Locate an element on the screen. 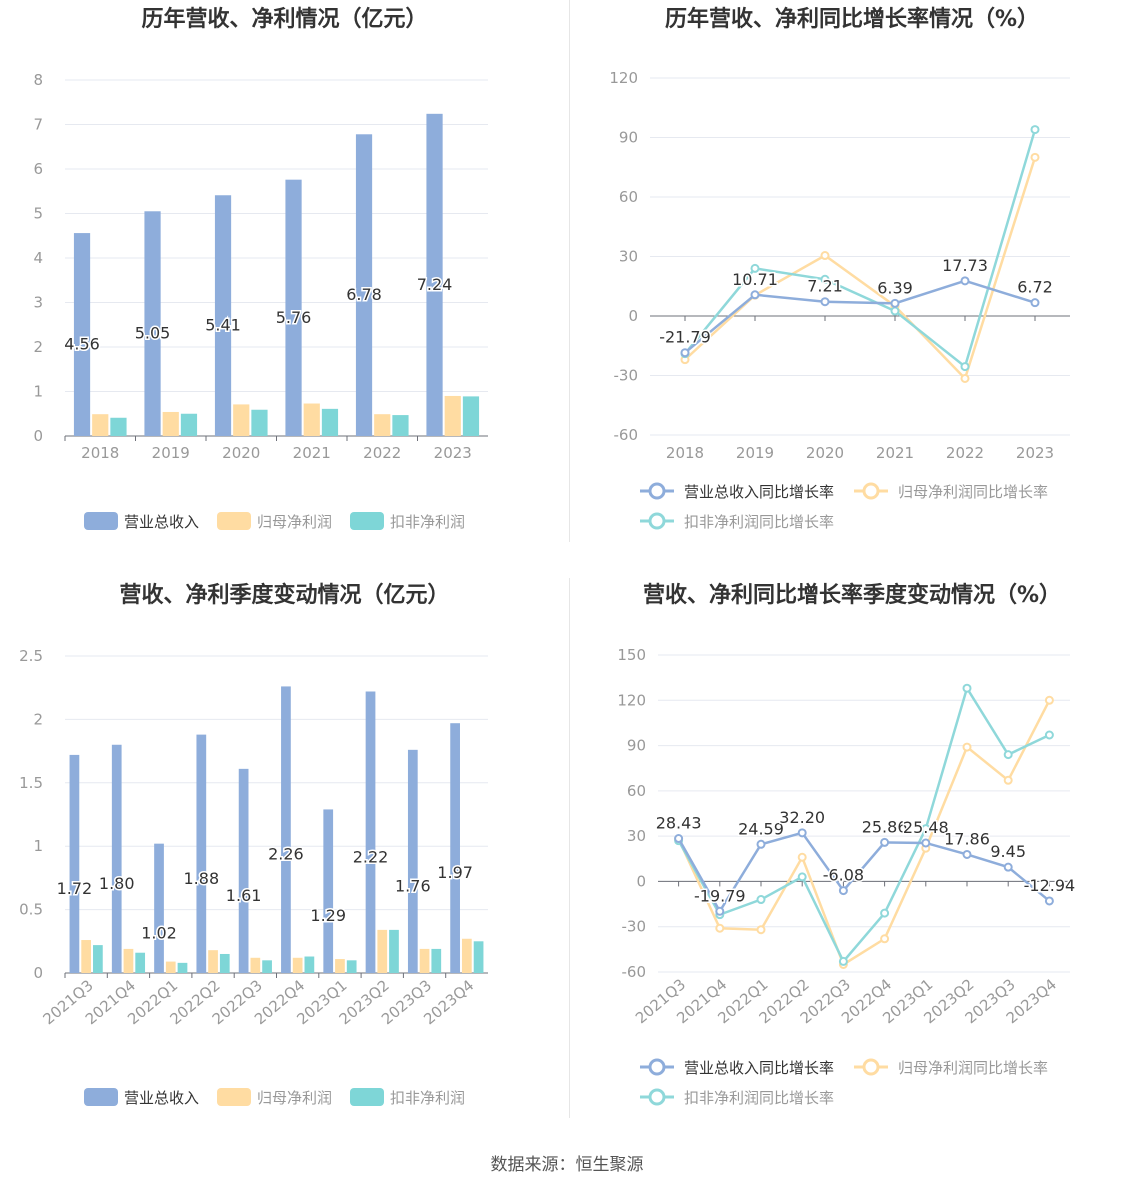 This screenshot has width=1134, height=1188. legend-item: 营业总收入 is located at coordinates (141, 521).